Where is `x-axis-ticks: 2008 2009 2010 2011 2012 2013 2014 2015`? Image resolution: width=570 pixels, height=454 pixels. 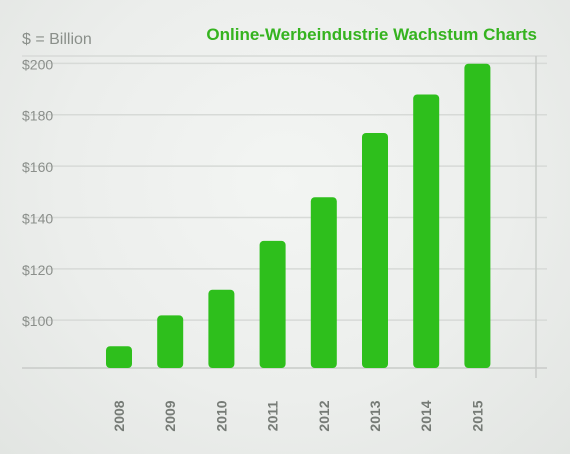 x-axis-ticks: 2008 2009 2010 2011 2012 2013 2014 2015 is located at coordinates (298, 415).